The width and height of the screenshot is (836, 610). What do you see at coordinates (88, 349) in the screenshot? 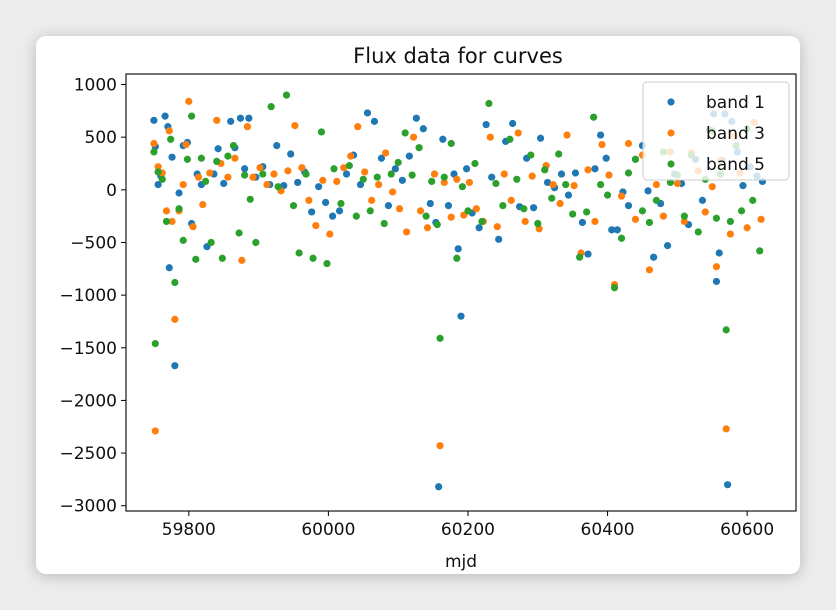
I see `y-tick-label: −1500` at bounding box center [88, 349].